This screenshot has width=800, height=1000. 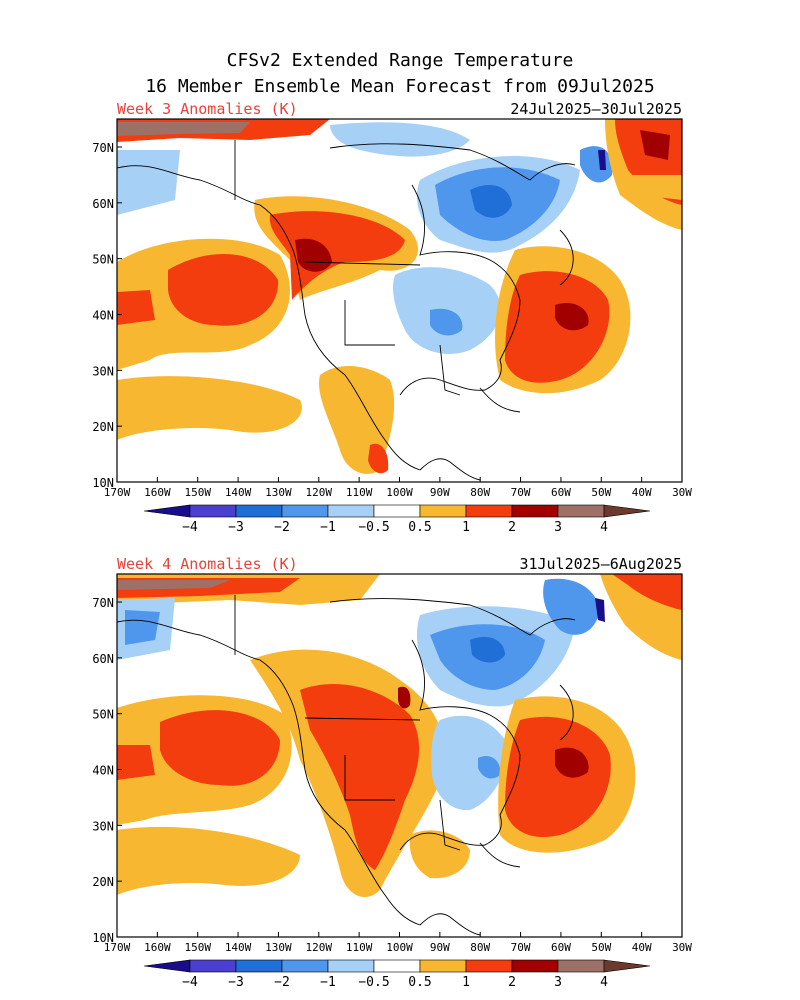 What do you see at coordinates (521, 947) in the screenshot?
I see `lon-tick-label: 70W` at bounding box center [521, 947].